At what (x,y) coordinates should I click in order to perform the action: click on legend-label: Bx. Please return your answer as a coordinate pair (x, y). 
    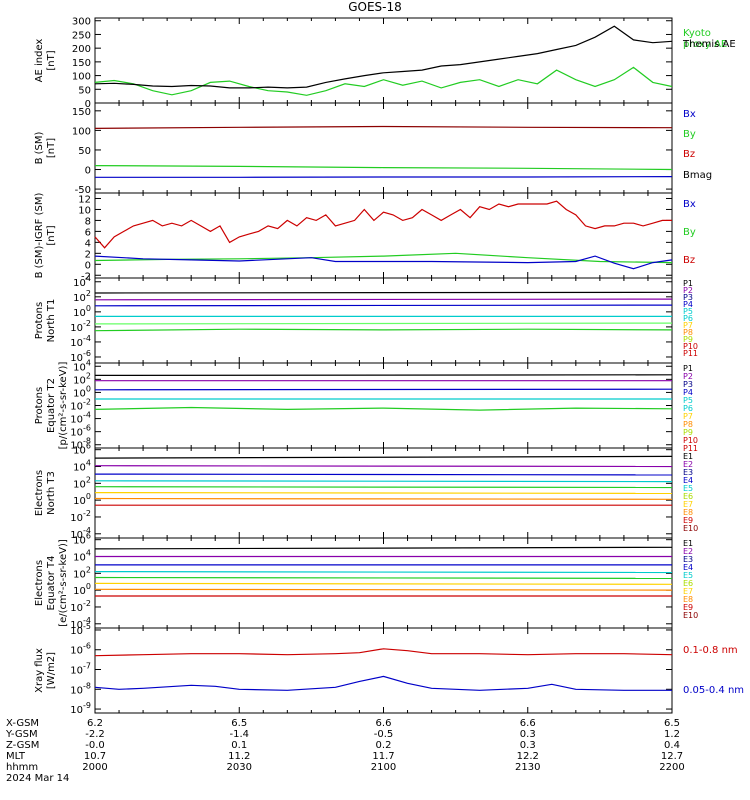
    Looking at the image, I should click on (689, 204).